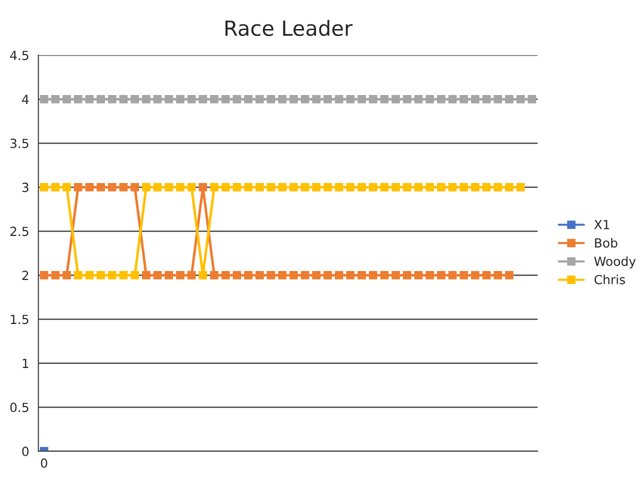  What do you see at coordinates (25, 99) in the screenshot?
I see `y-tick-label: 4` at bounding box center [25, 99].